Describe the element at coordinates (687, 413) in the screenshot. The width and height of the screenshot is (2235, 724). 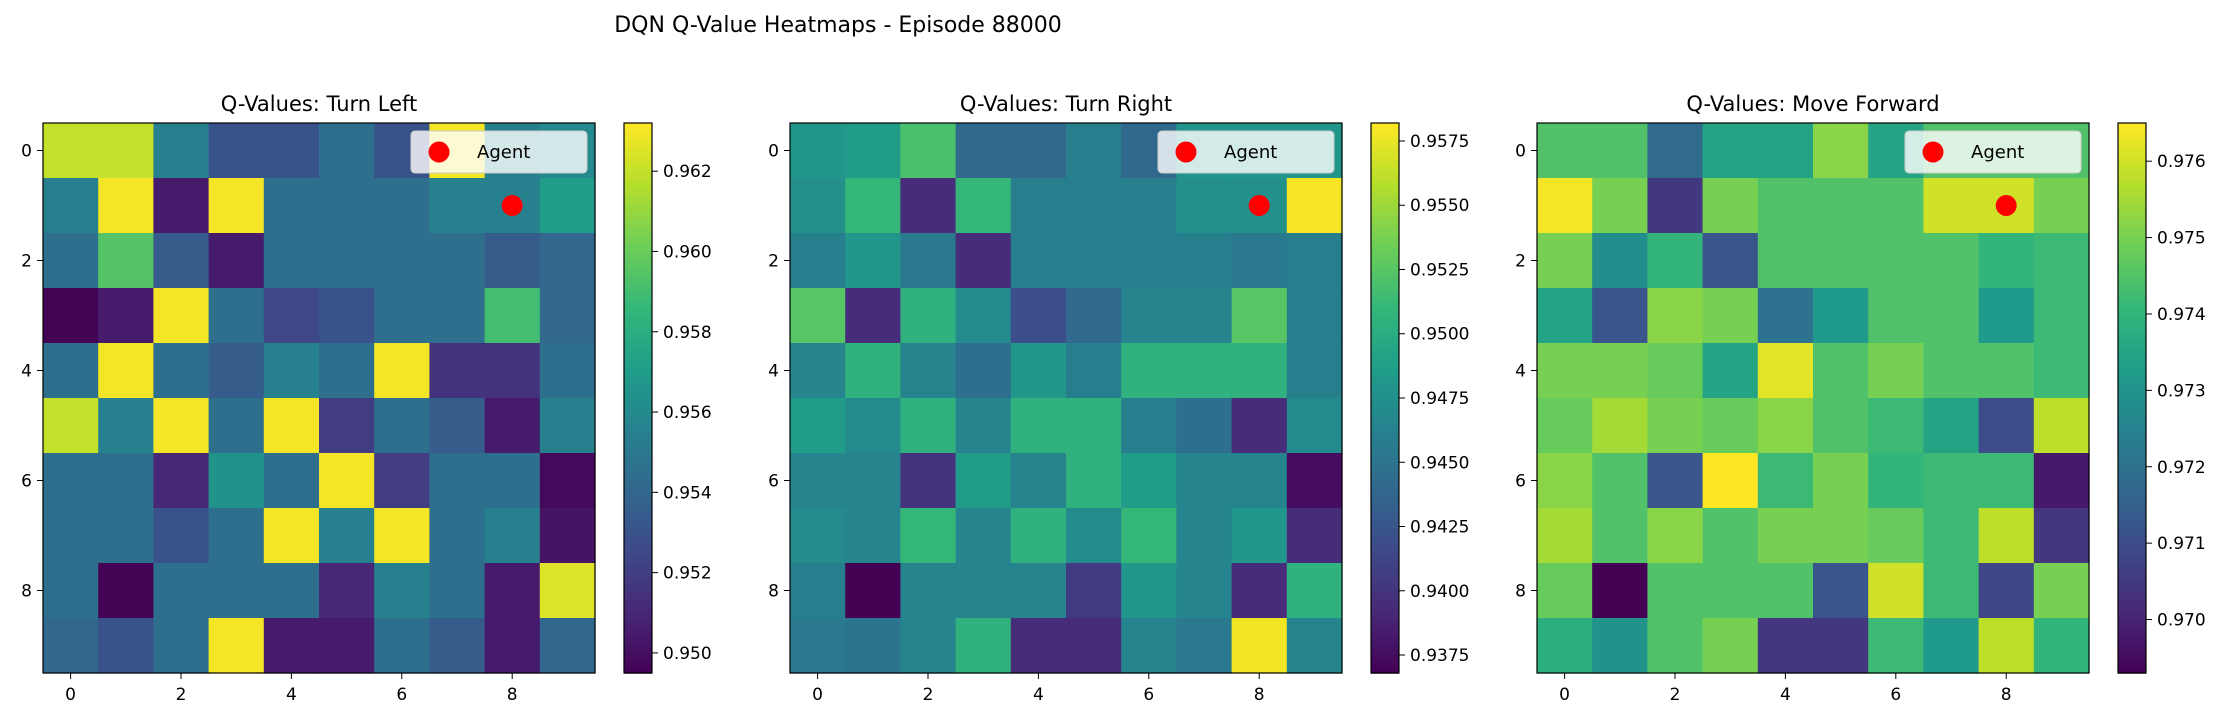
I see `colorbar-tick-label: 0.956` at that location.